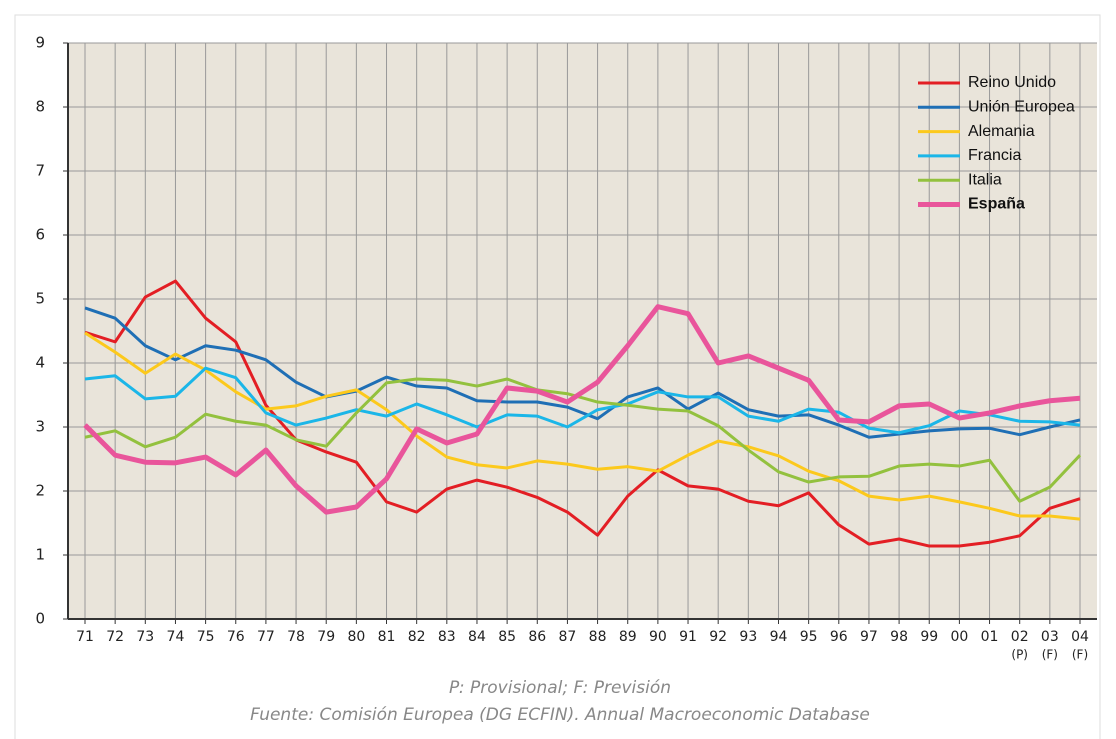  Describe the element at coordinates (809, 637) in the screenshot. I see `x-tick-label: 95` at that location.